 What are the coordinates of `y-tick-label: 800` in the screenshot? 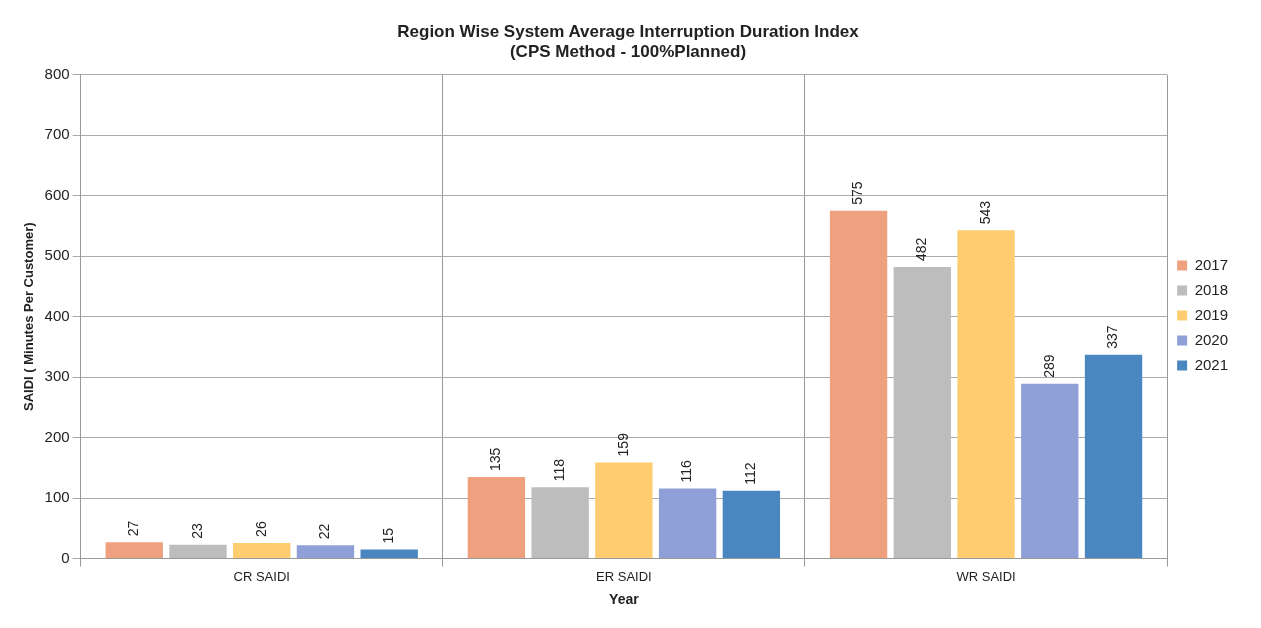 It's located at (57, 73).